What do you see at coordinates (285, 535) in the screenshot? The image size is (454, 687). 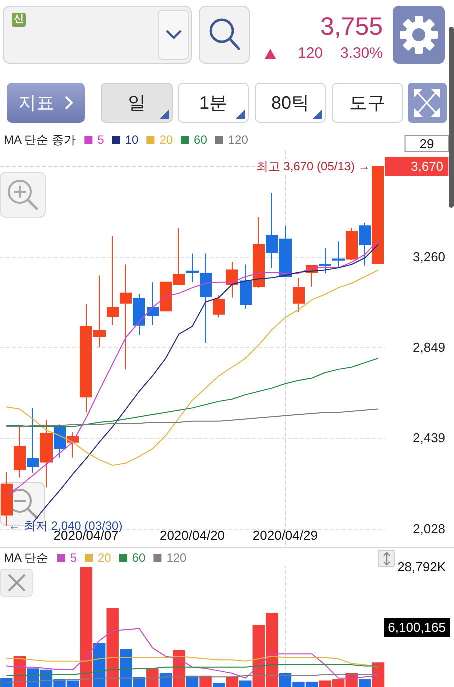 I see `x-tick-label: 2020/04/29` at bounding box center [285, 535].